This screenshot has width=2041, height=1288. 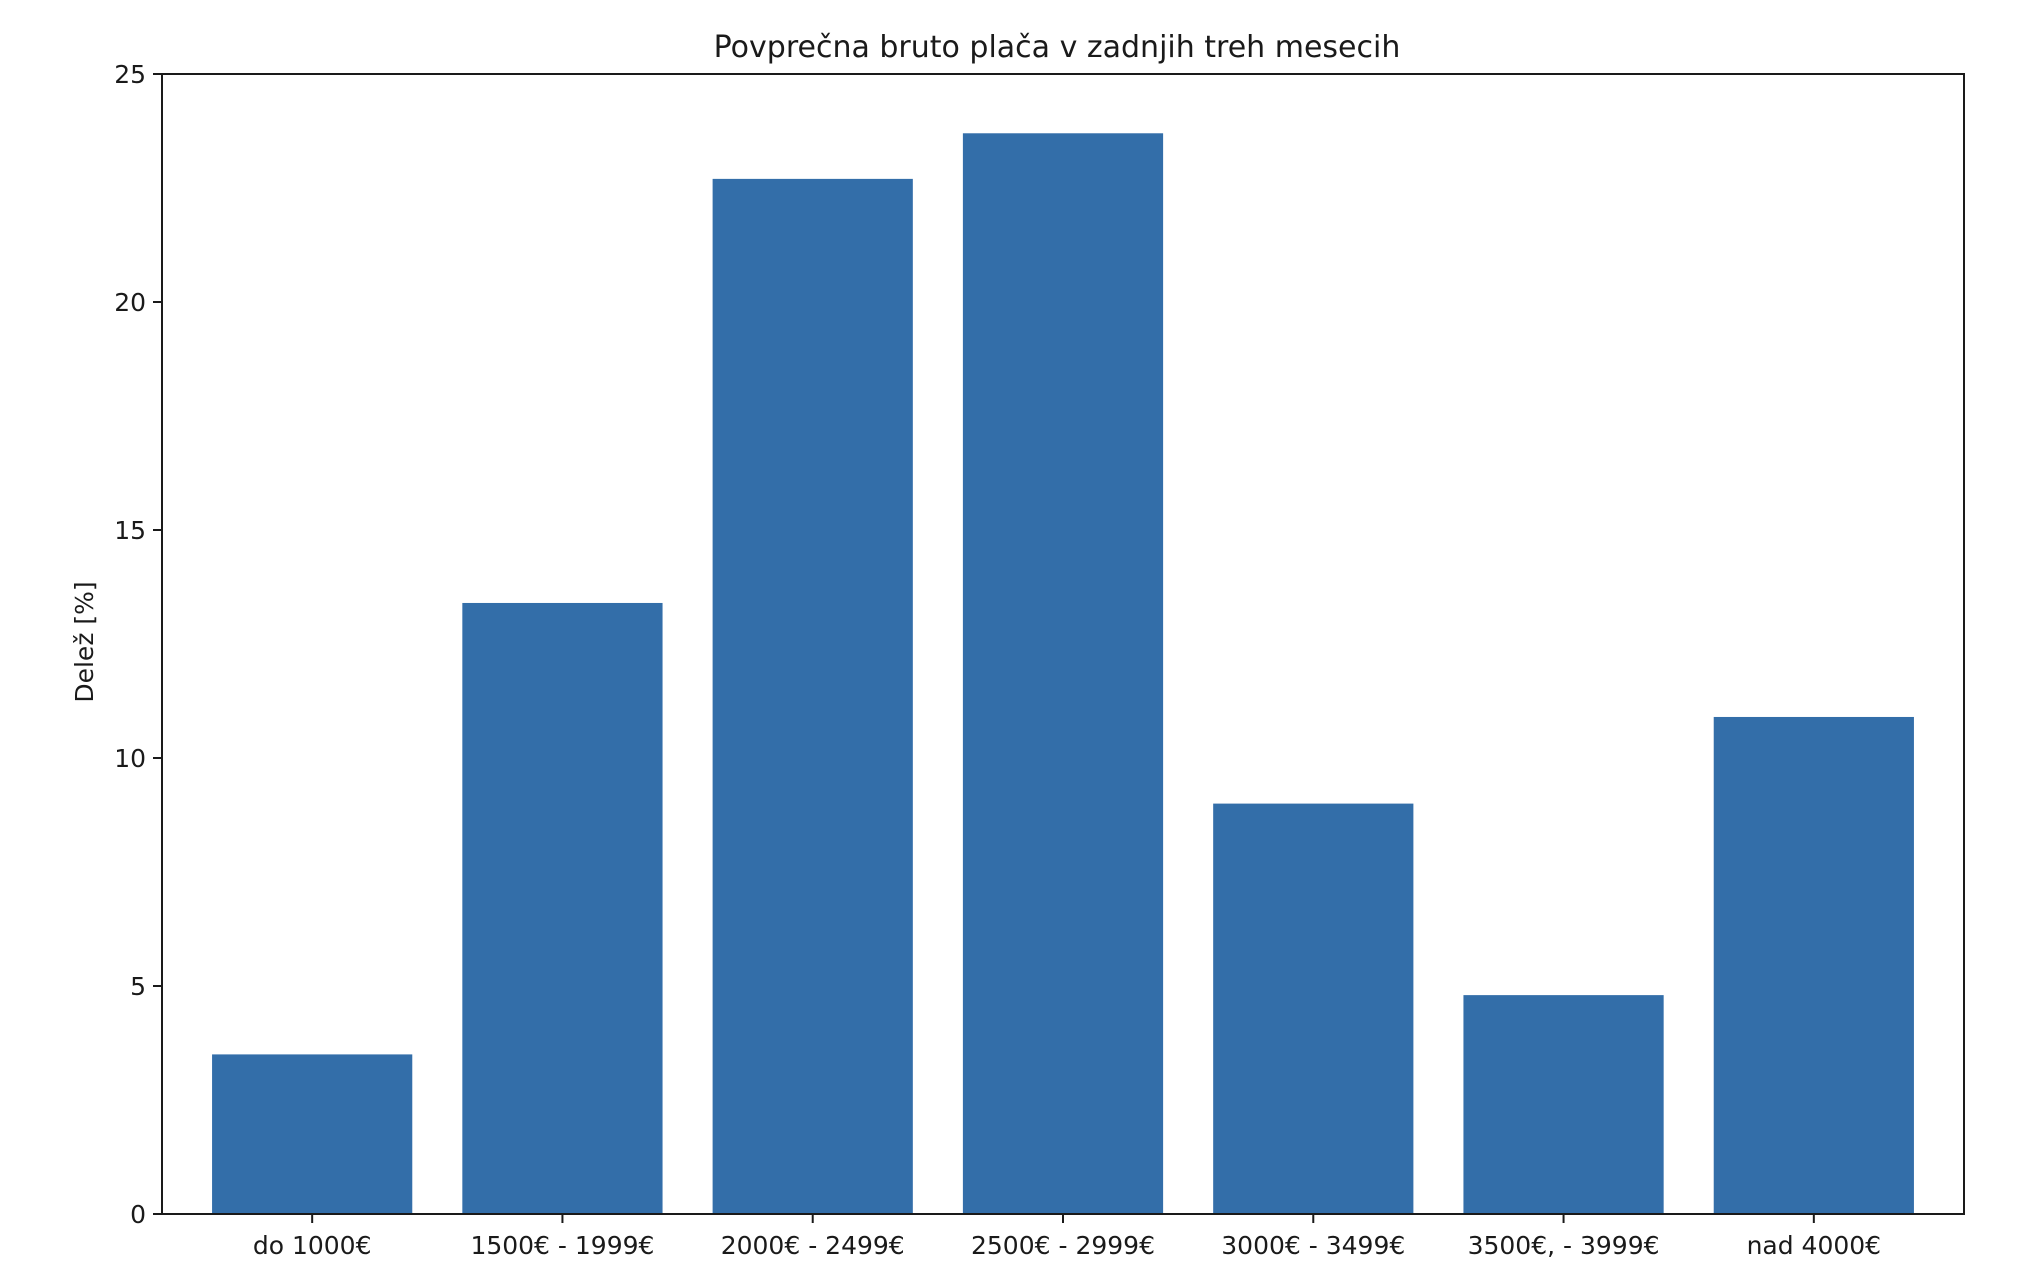 What do you see at coordinates (138, 644) in the screenshot?
I see `y-axis-ticks: 0 5 10 15 20 25` at bounding box center [138, 644].